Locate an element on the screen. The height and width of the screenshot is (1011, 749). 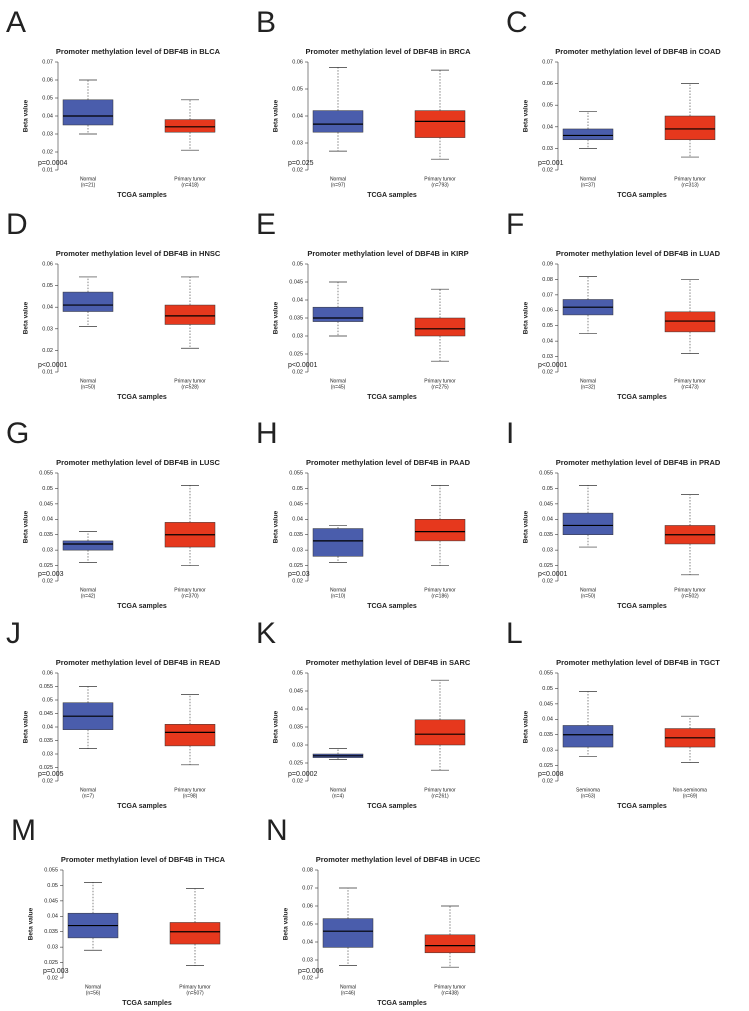
p-value: p=0.0002 is located at coordinates (302, 774).